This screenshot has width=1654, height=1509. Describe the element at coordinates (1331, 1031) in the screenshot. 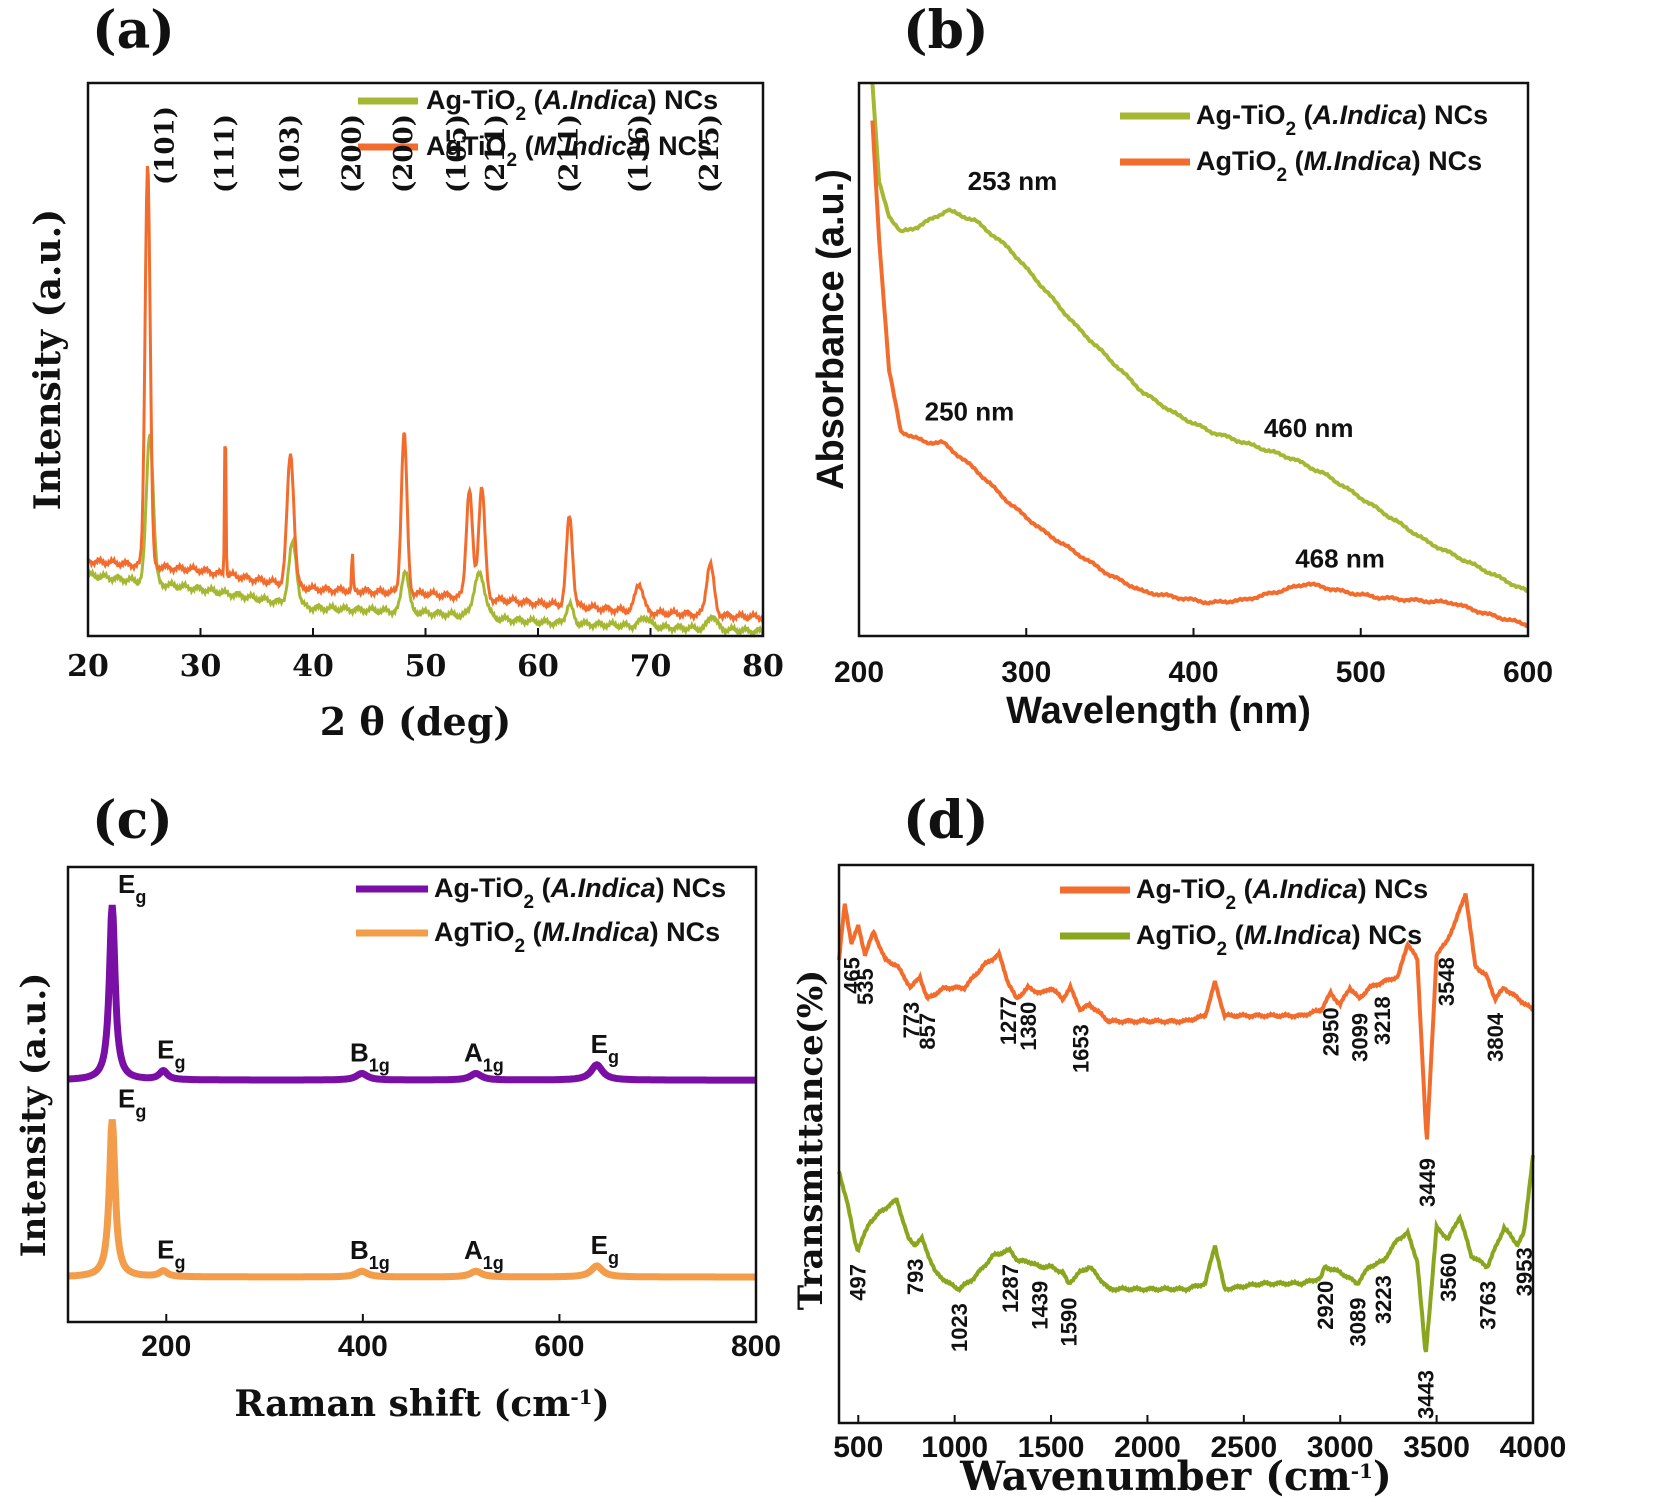

I see `ftir-band-label: 2950` at that location.